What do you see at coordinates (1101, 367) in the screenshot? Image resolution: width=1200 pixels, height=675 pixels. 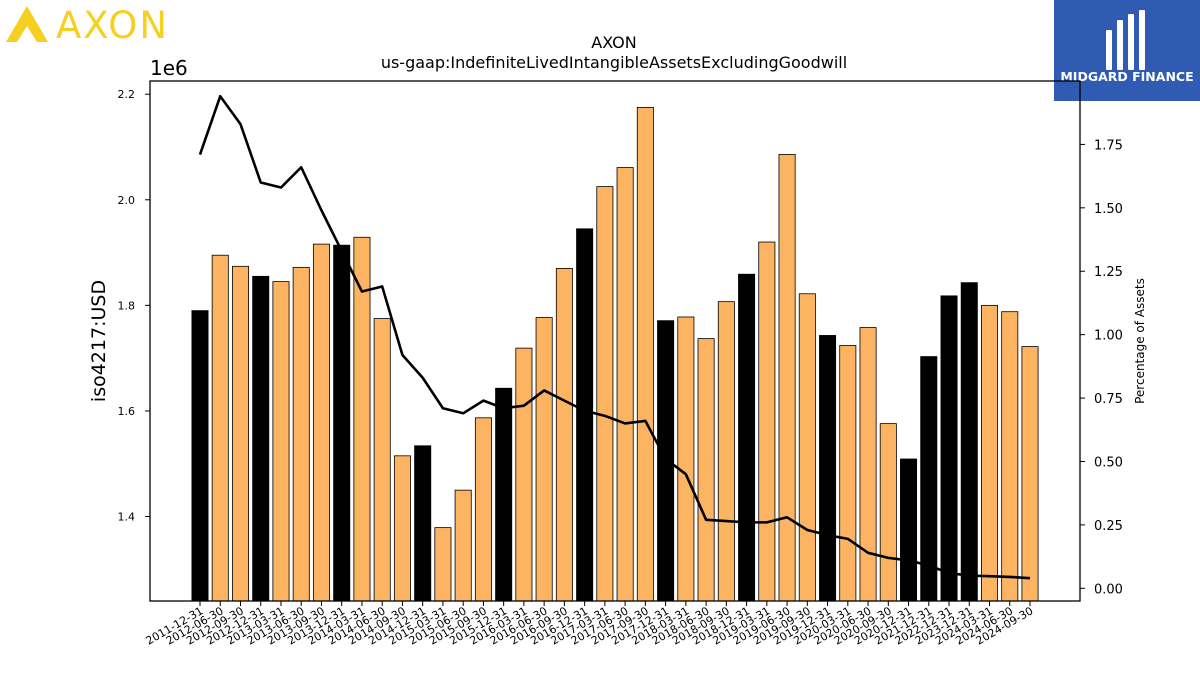 I see `y-axis-right-ticks: 0.00 0.25 0.50 0.75 1.00 1.25 1.50 1.75` at bounding box center [1101, 367].